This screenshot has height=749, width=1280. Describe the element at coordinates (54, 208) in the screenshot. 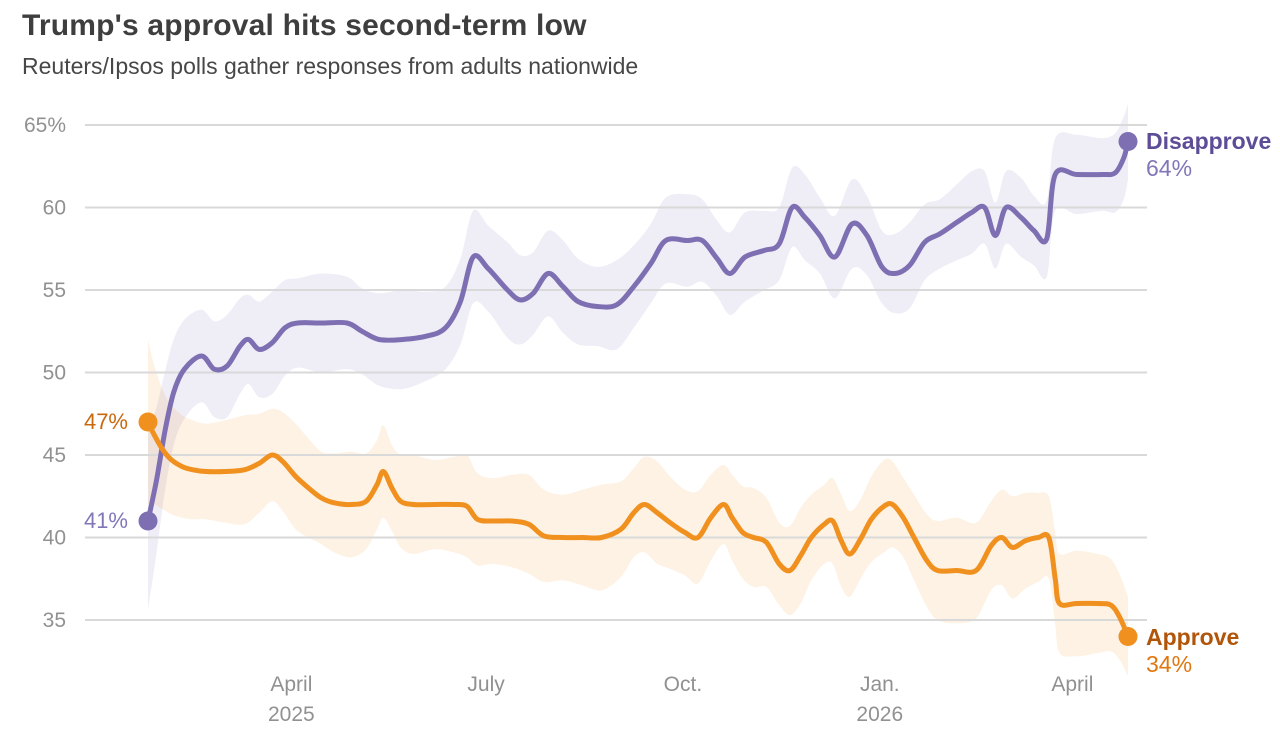

I see `y-axis-tick-label: 60` at that location.